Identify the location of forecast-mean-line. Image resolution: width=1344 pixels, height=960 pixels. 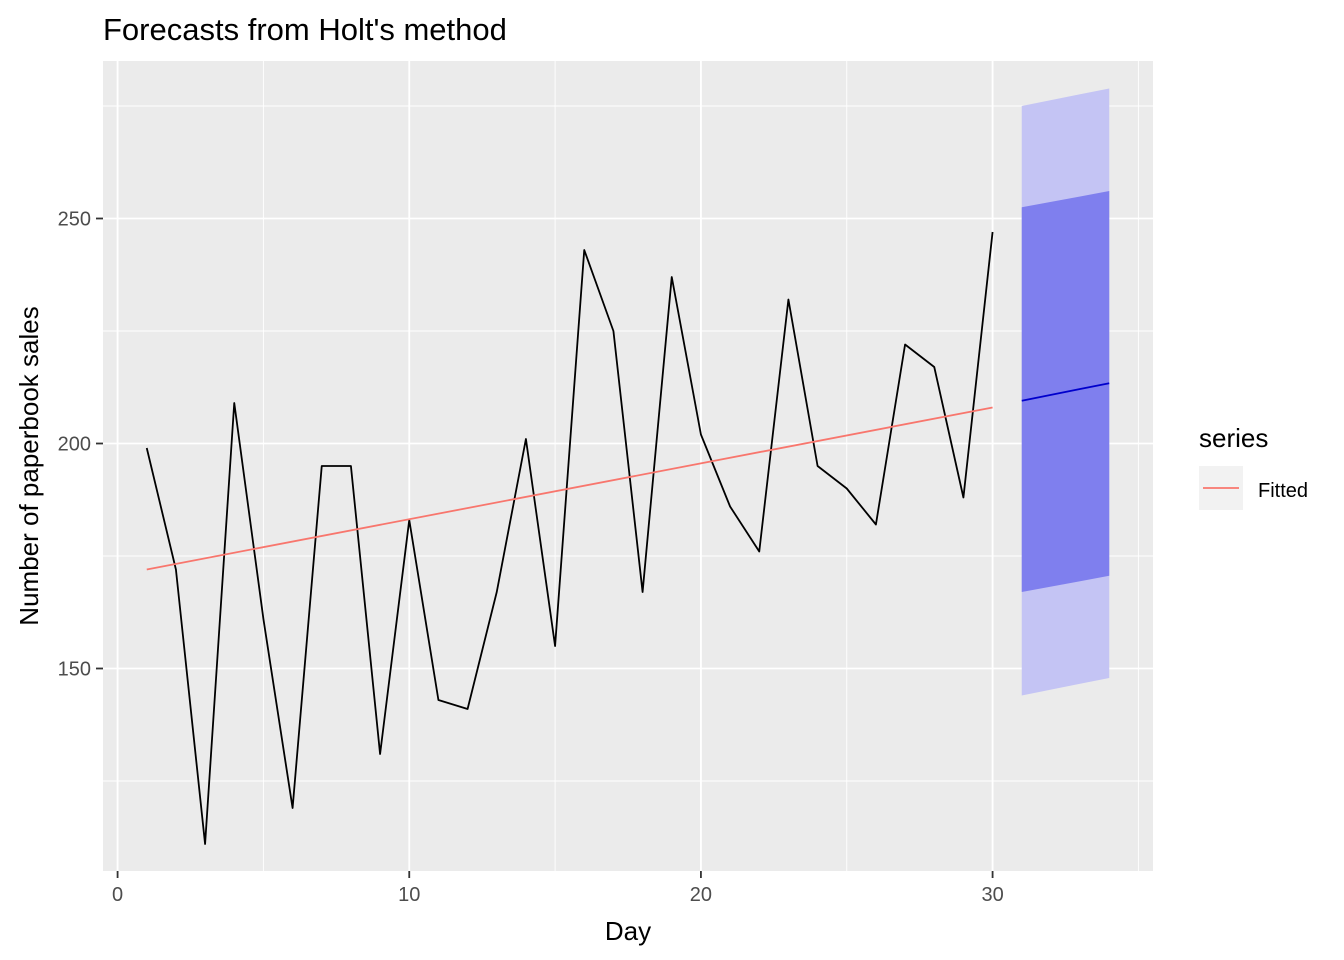
(1065, 392).